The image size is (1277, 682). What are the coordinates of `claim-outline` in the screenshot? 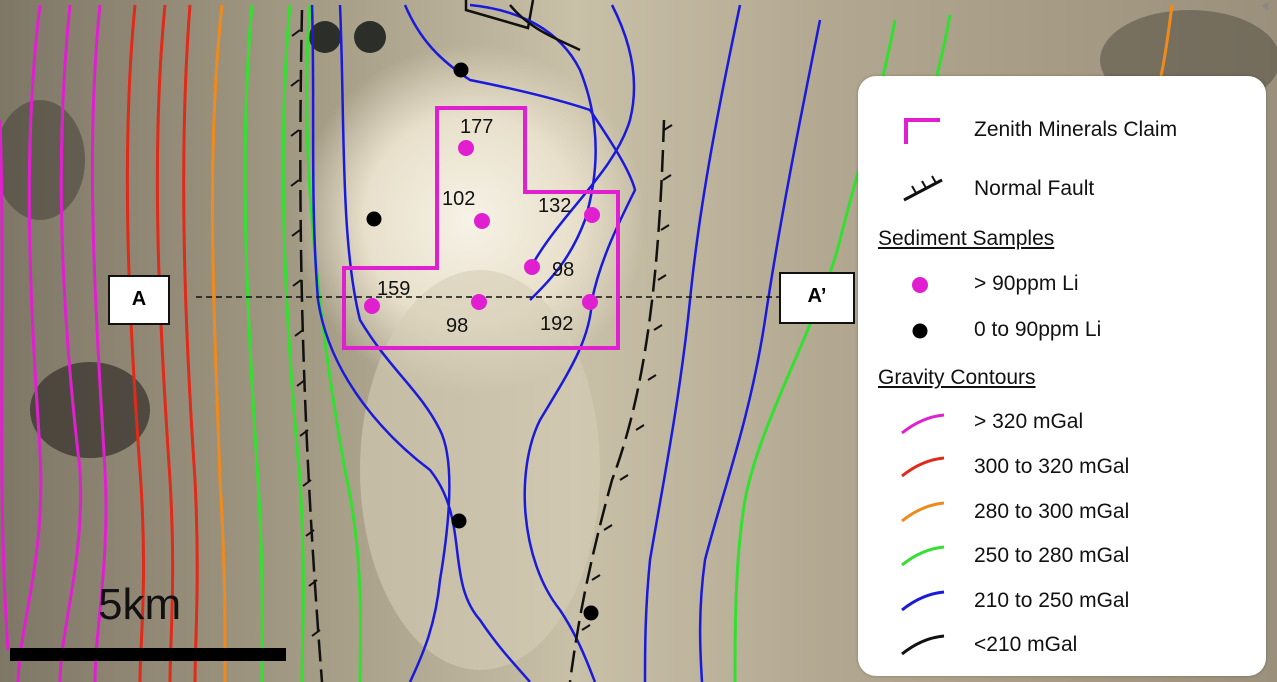 It's located at (481, 228).